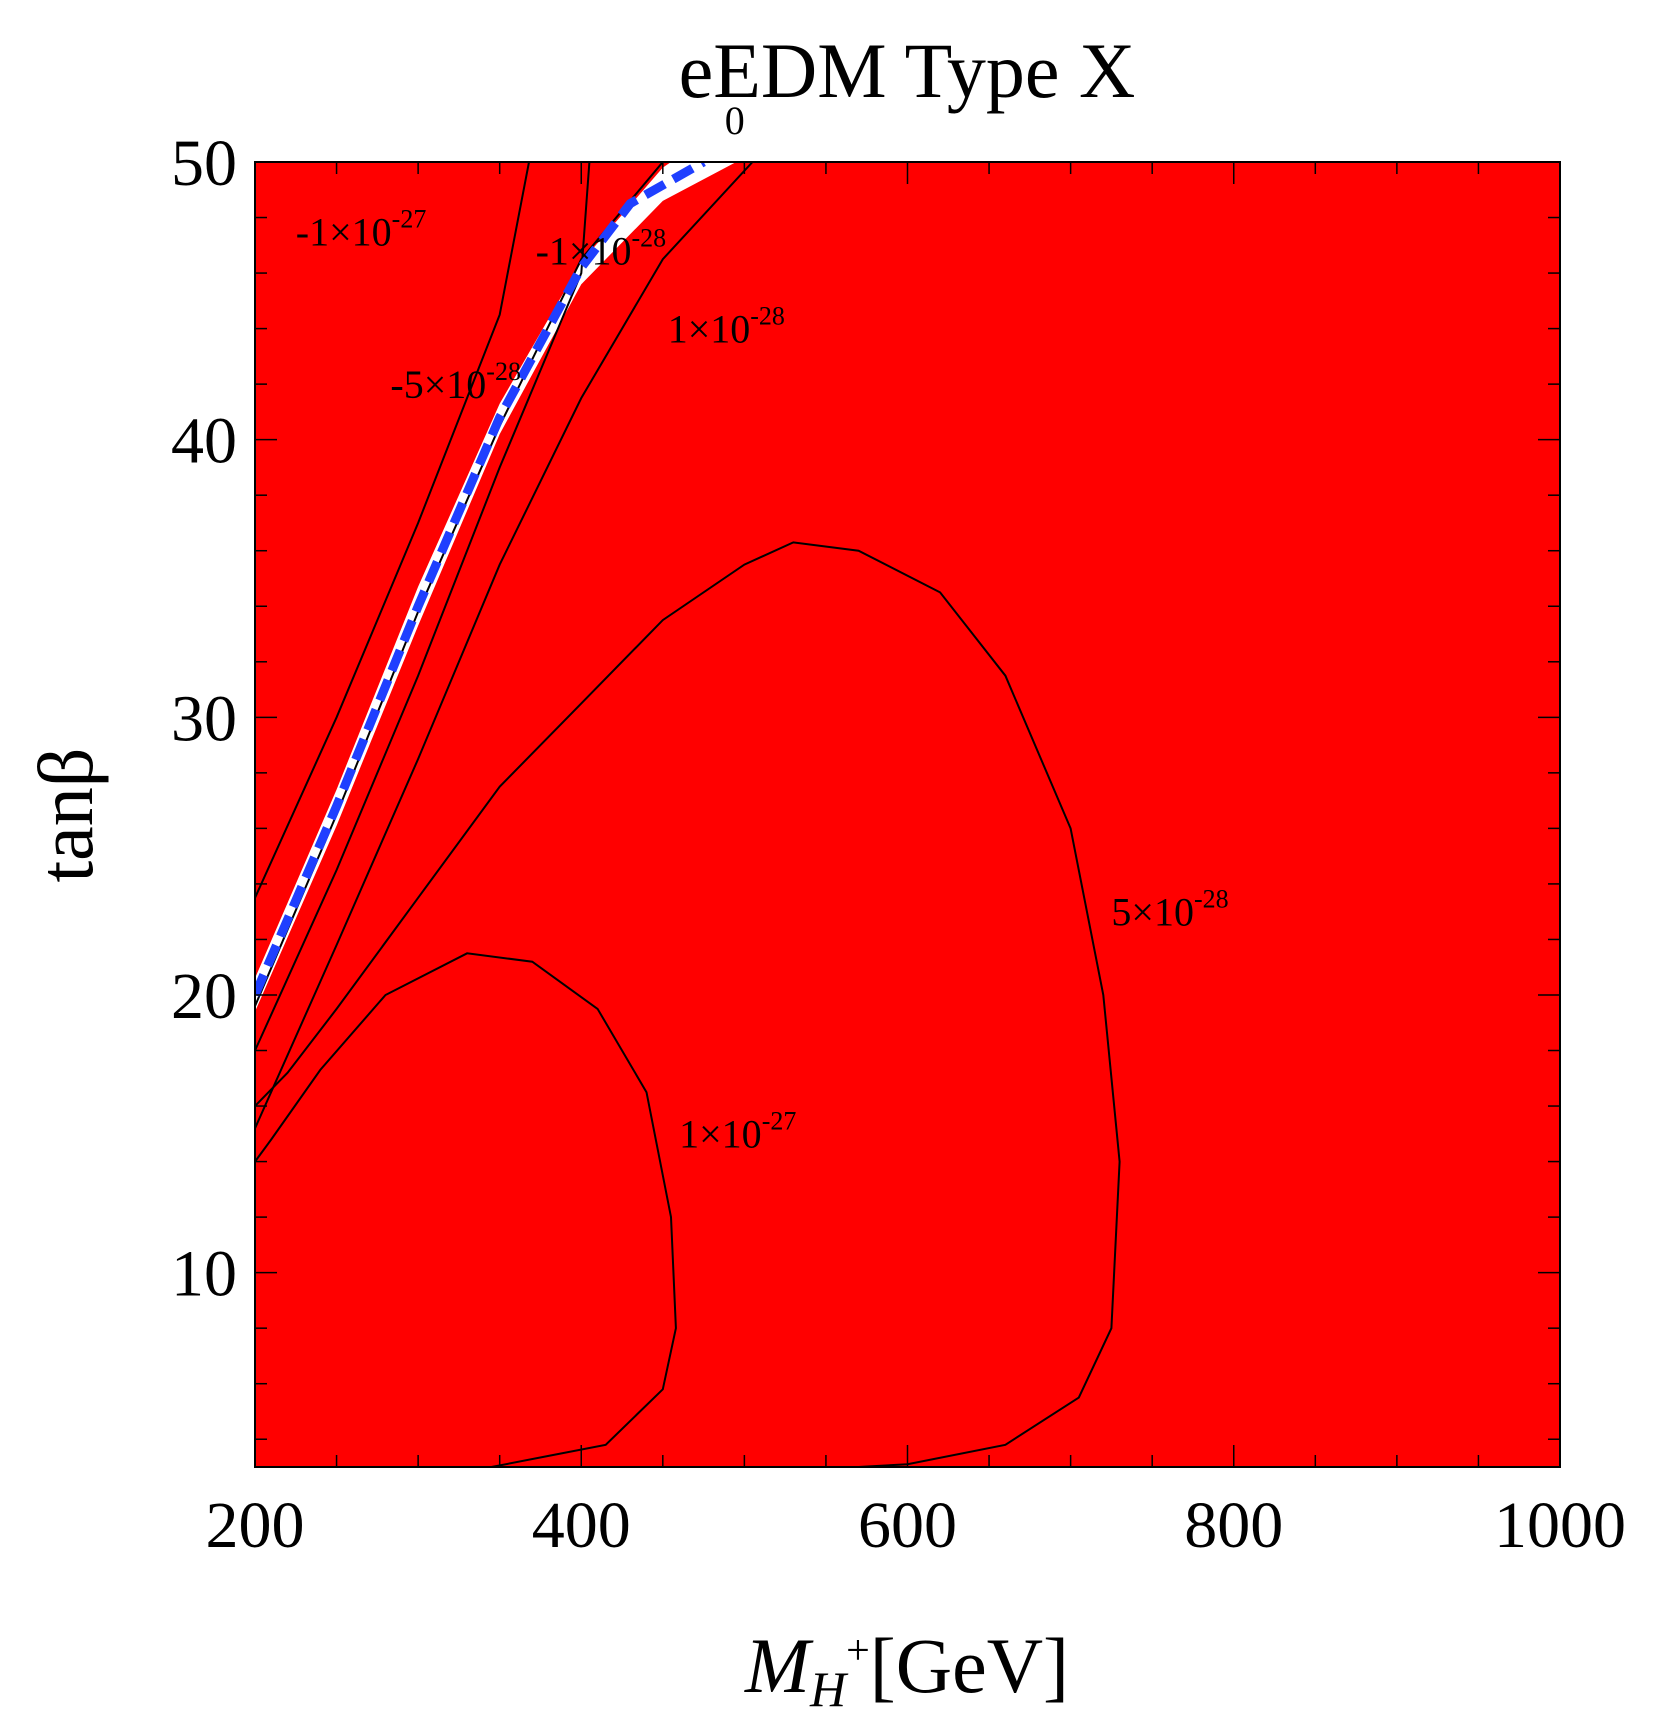  I want to click on zero-contour-line, so click(480, 579).